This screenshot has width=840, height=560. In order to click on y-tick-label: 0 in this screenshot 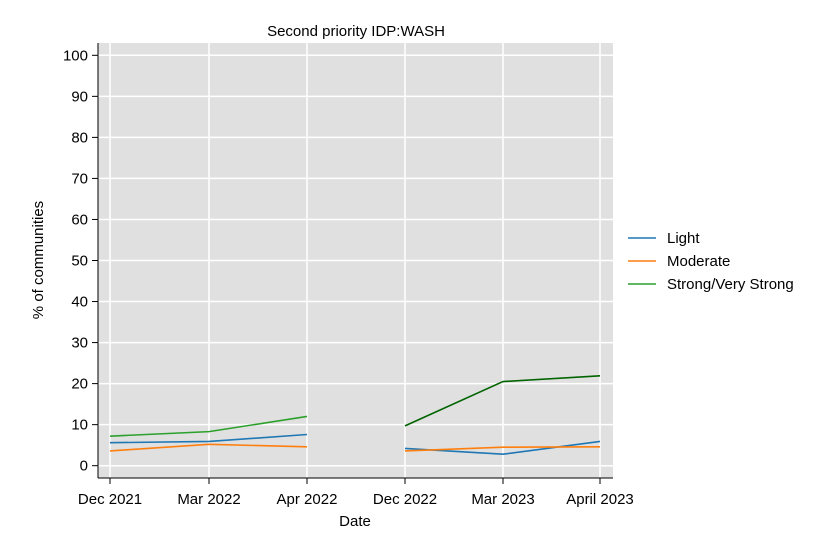, I will do `click(84, 466)`.